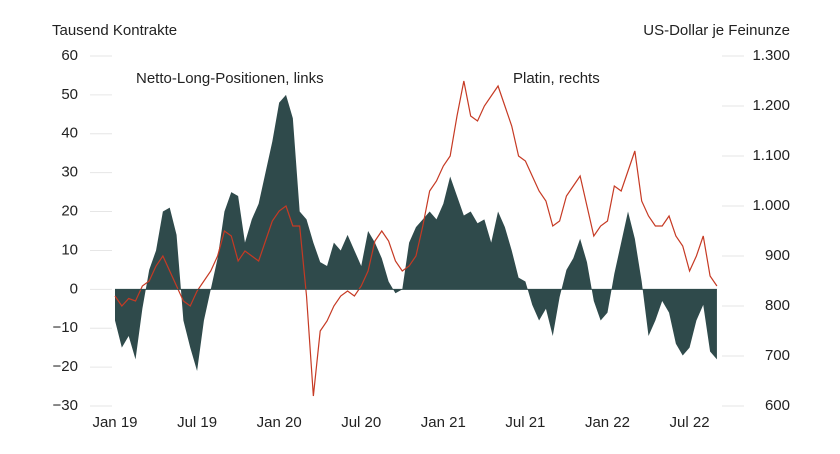 The height and width of the screenshot is (454, 840). Describe the element at coordinates (114, 422) in the screenshot. I see `x-tick-label: Jan 19` at that location.